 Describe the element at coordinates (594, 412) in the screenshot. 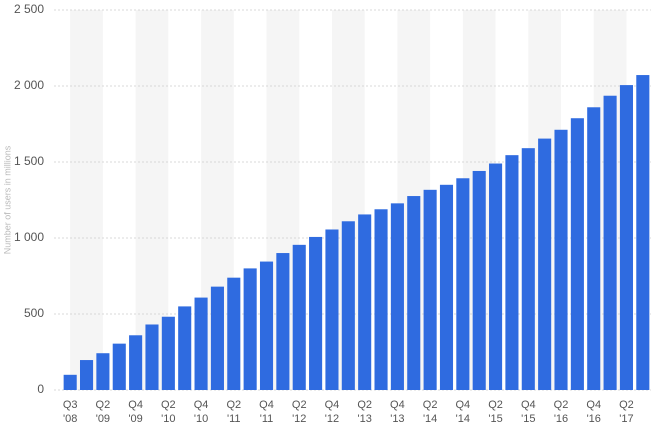

I see `x-tick-label: Q4 '16` at that location.